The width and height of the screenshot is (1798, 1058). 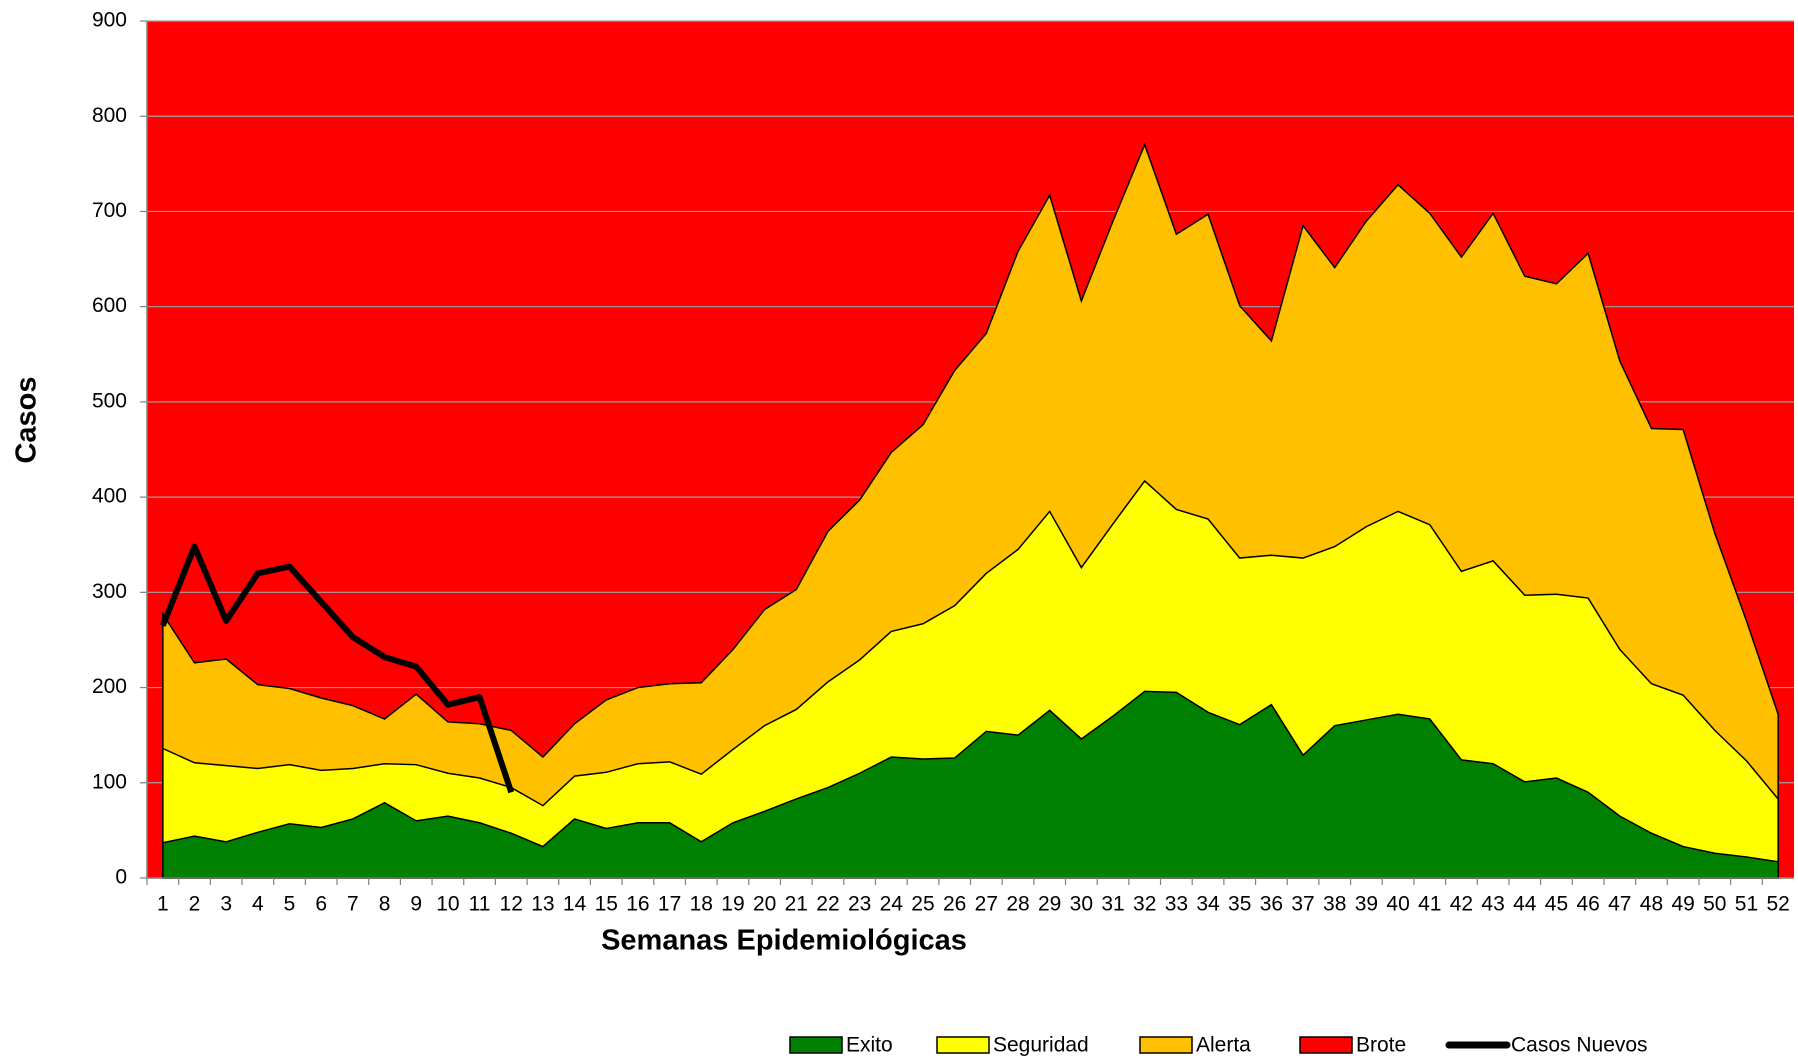 What do you see at coordinates (922, 904) in the screenshot?
I see `x-tick-label: 25` at bounding box center [922, 904].